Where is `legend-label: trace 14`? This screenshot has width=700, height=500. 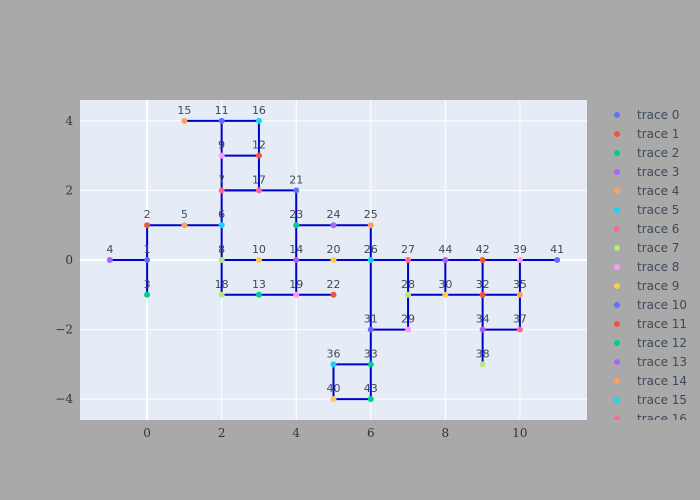 legend-label: trace 14 is located at coordinates (662, 381).